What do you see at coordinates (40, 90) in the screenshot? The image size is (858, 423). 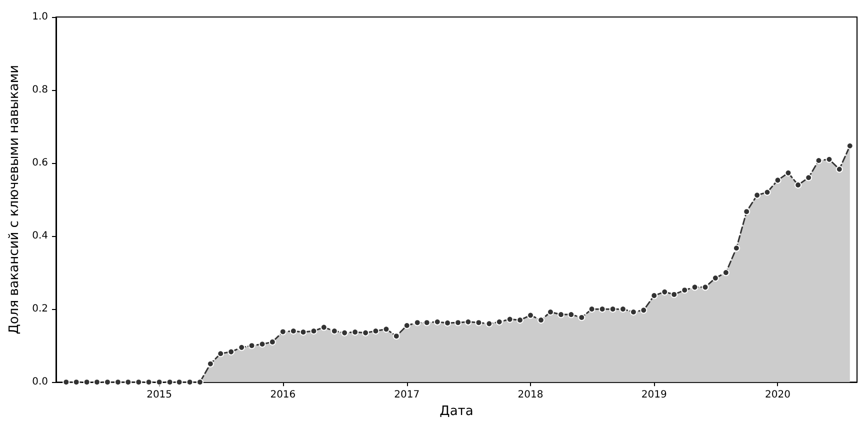 I see `y-tick-label: 0.8` at bounding box center [40, 90].